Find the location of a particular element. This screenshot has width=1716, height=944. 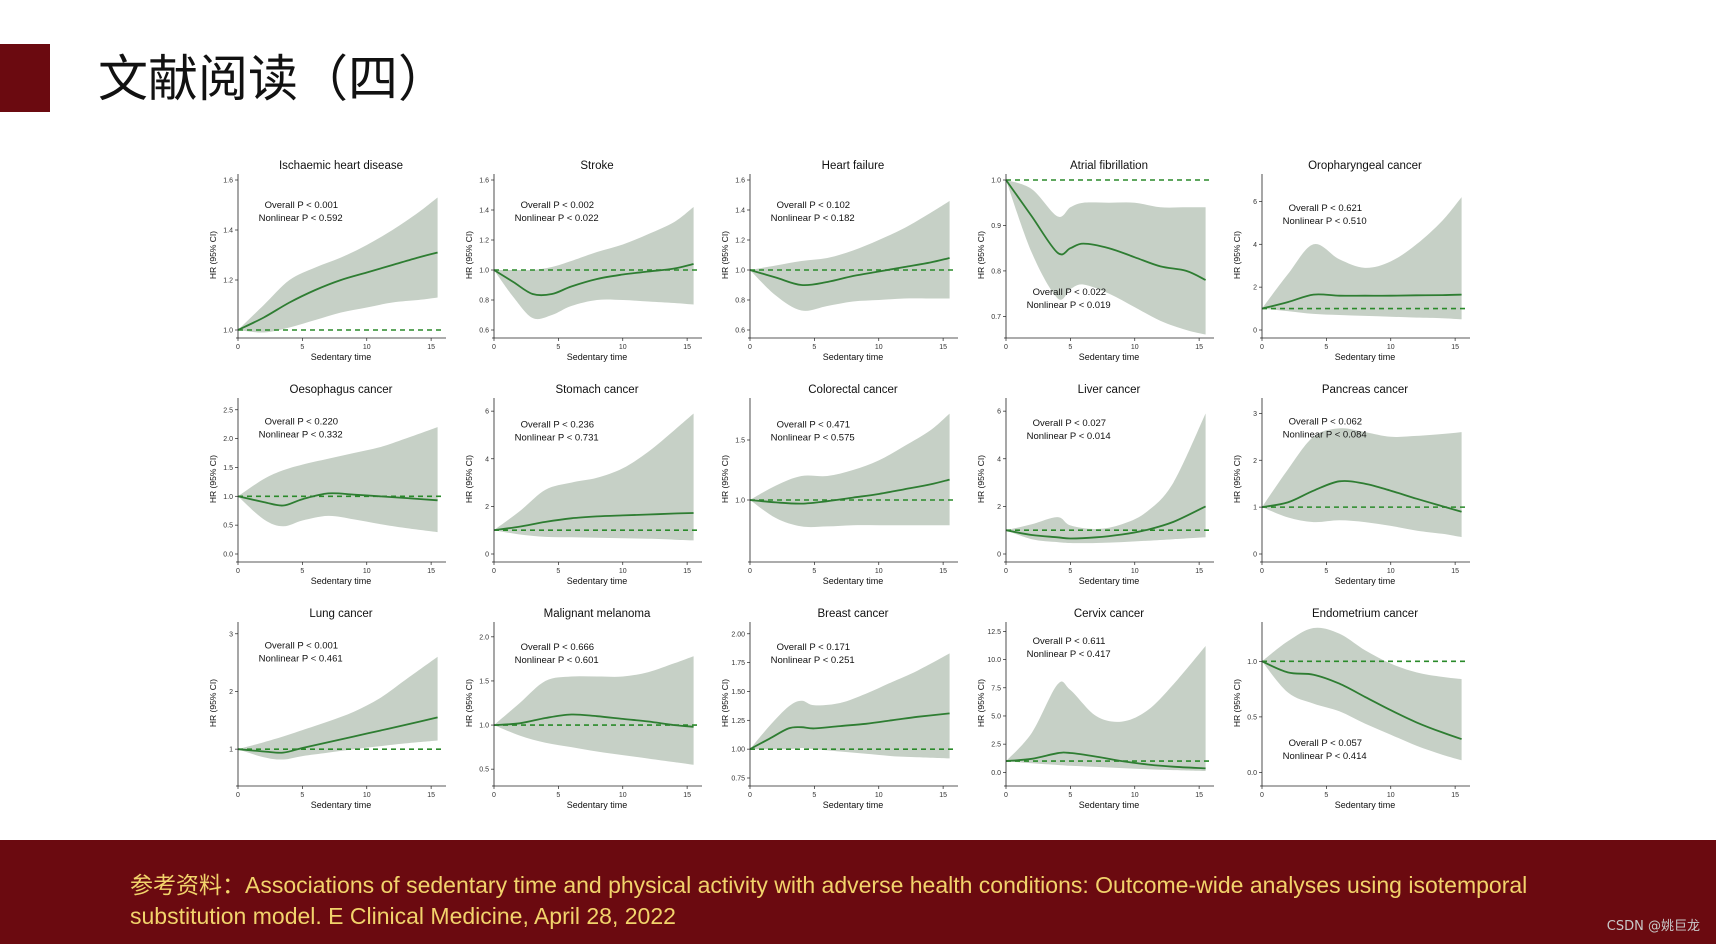

y-tick-label: 1.25 is located at coordinates (738, 721).